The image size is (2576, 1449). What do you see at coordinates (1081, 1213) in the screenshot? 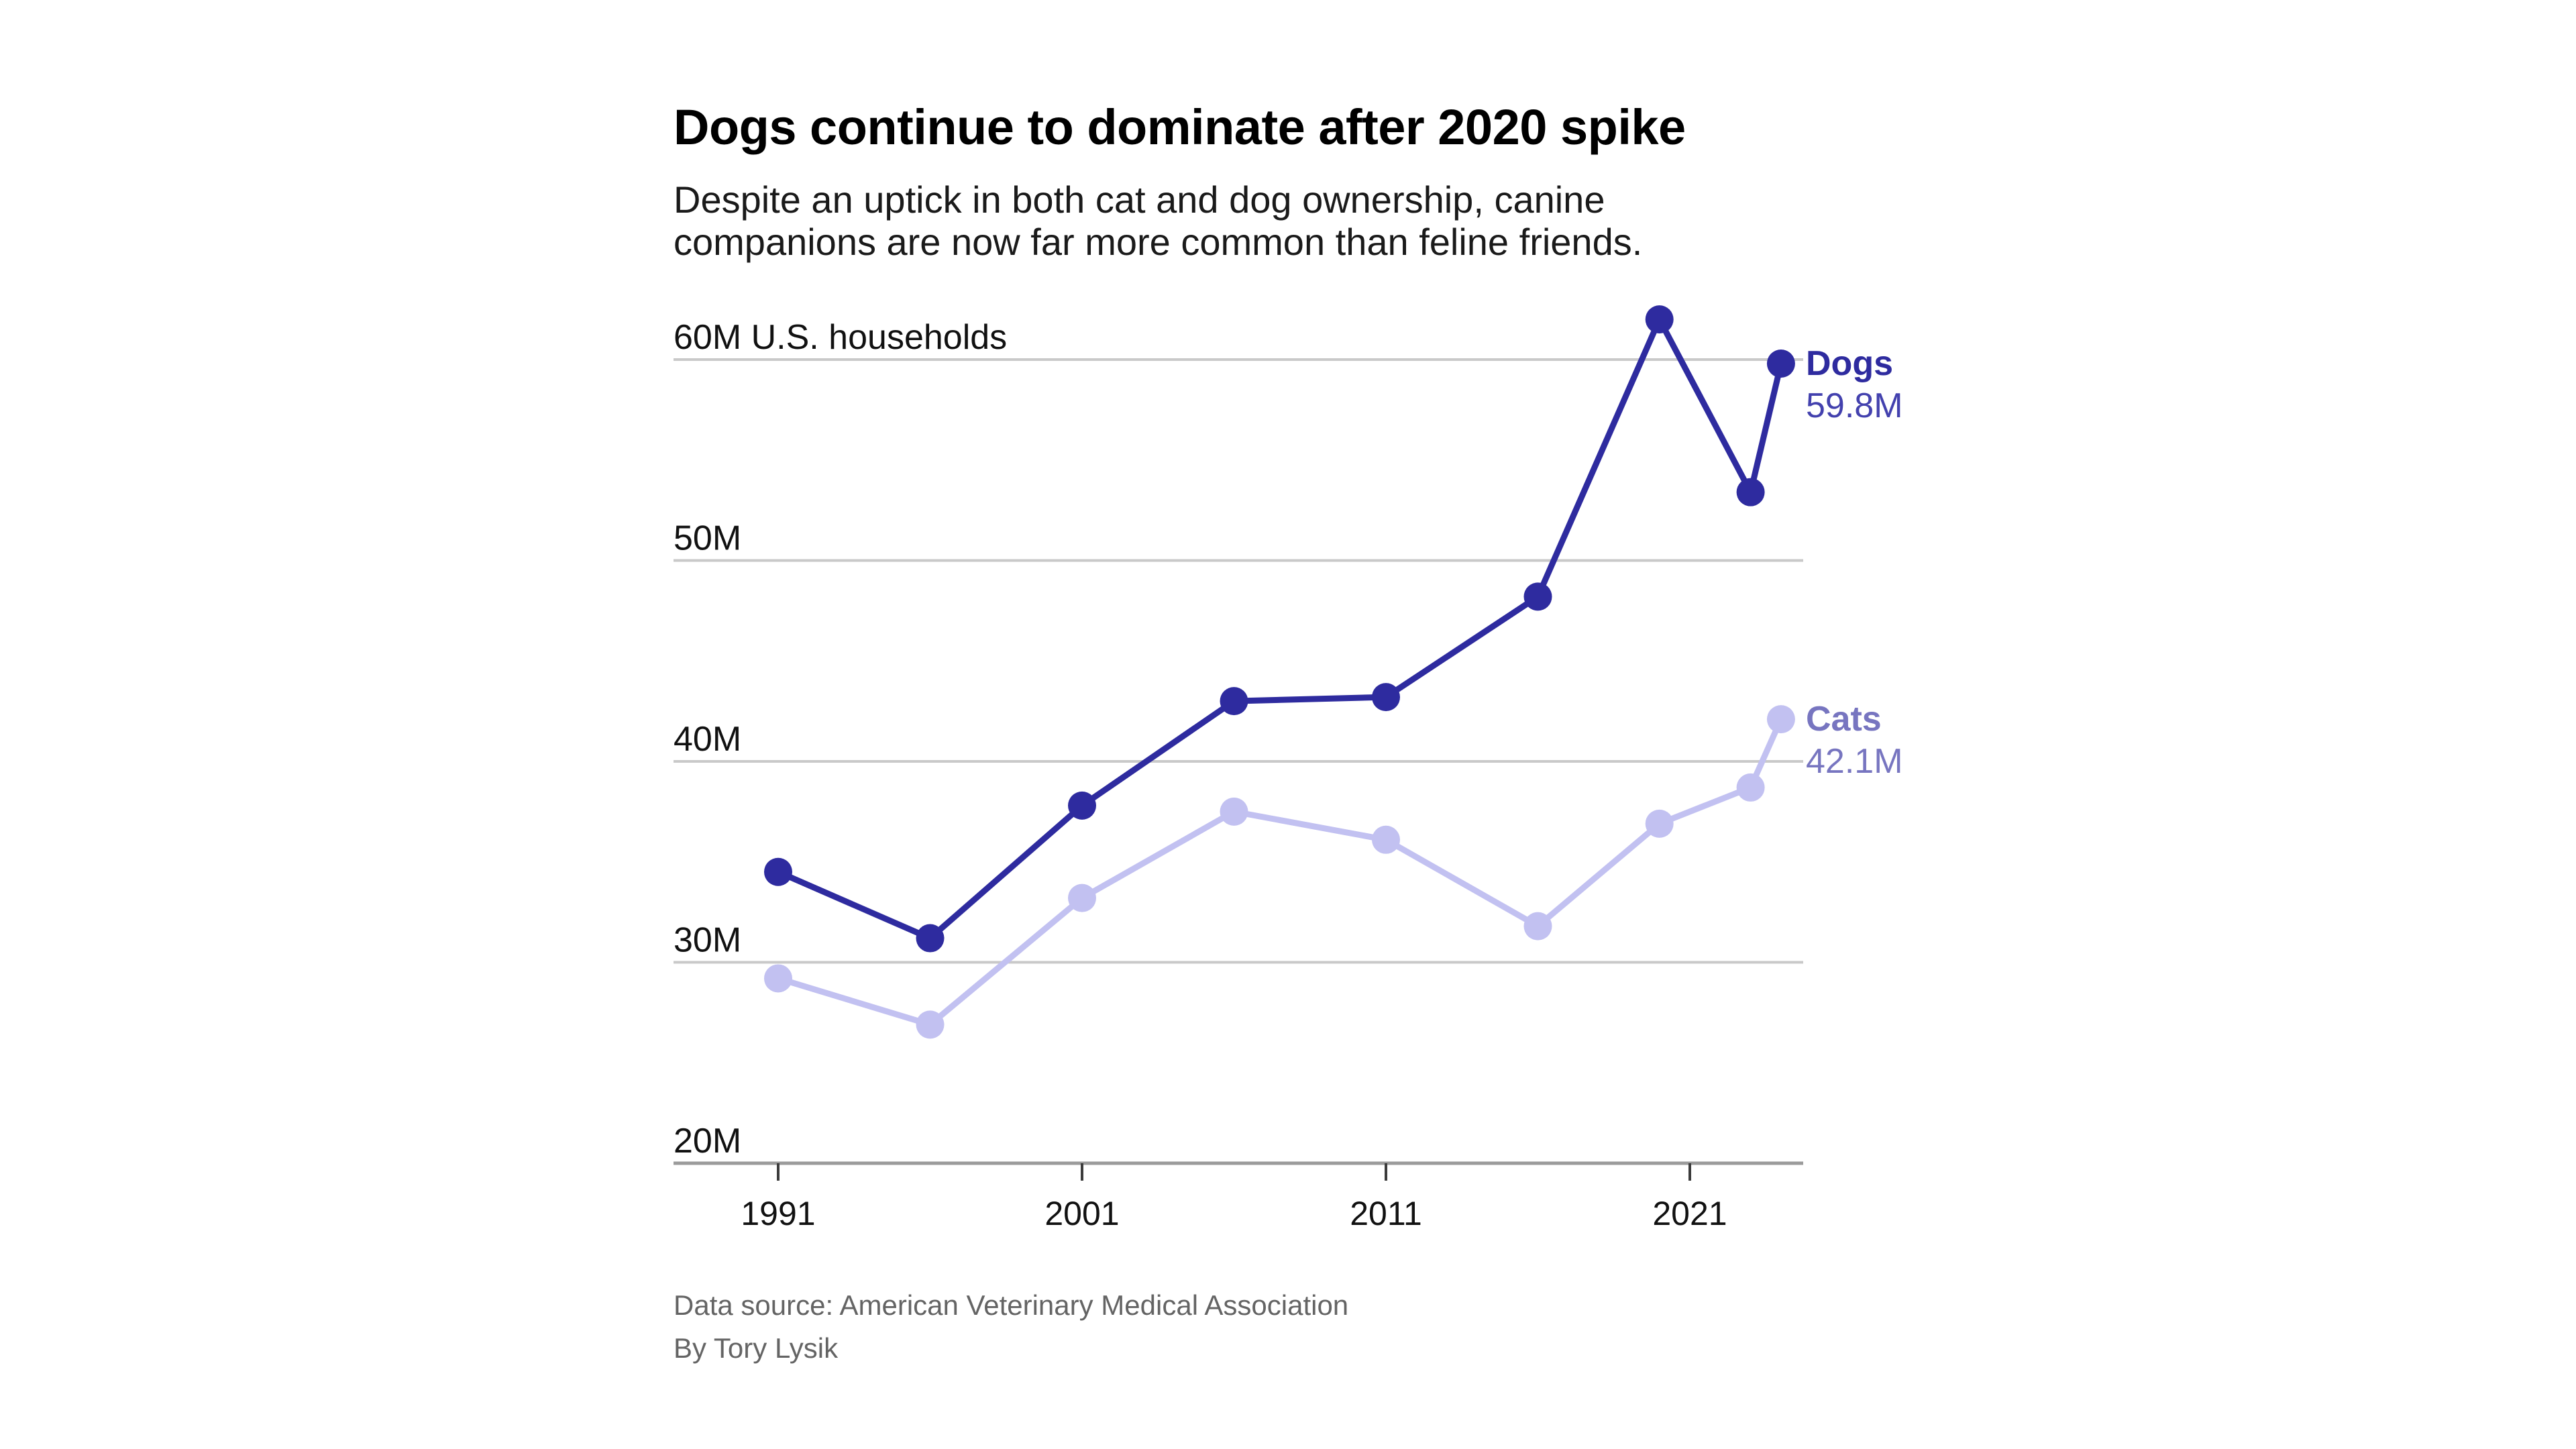
I see `x-tick-label-2001: 2001` at bounding box center [1081, 1213].